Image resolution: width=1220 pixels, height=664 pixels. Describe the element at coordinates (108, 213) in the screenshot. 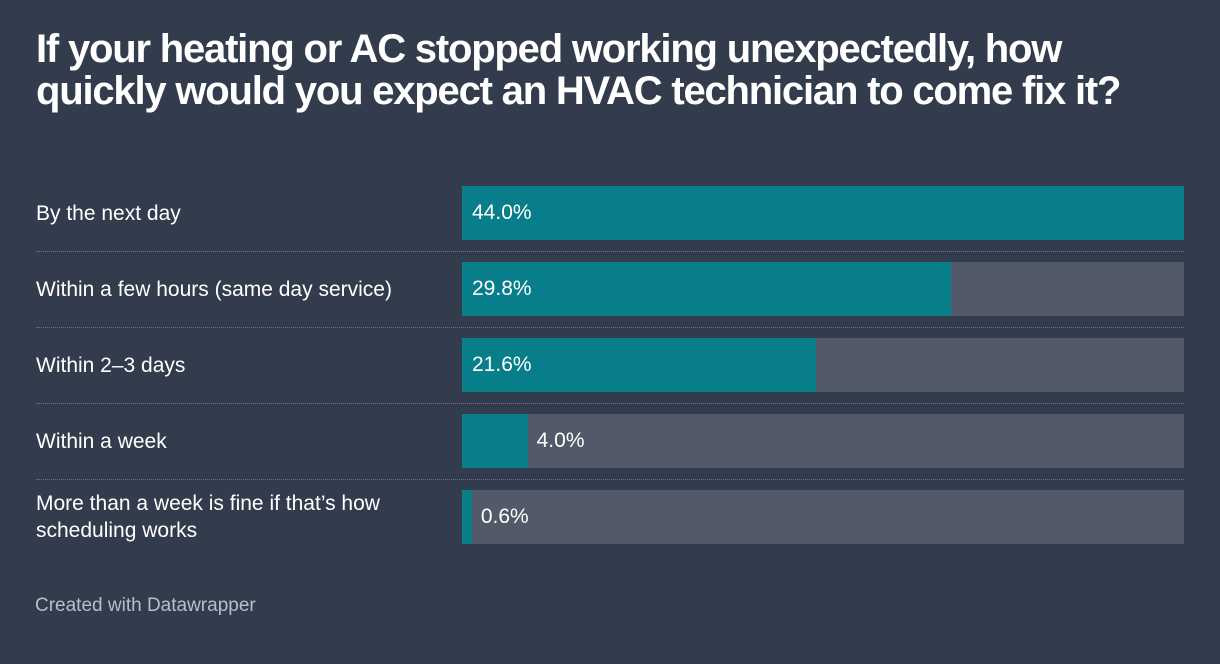

I see `category-label: By the next day` at that location.